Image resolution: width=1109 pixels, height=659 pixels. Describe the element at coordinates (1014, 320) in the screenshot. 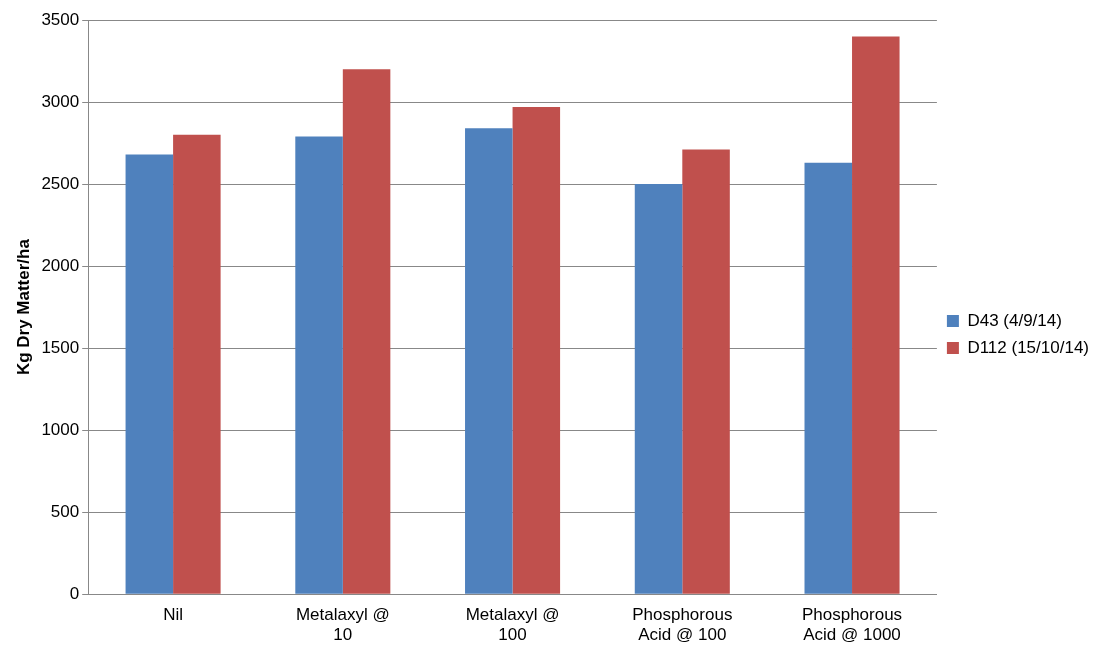

I see `legend-label: D43 (4/9/14)` at that location.